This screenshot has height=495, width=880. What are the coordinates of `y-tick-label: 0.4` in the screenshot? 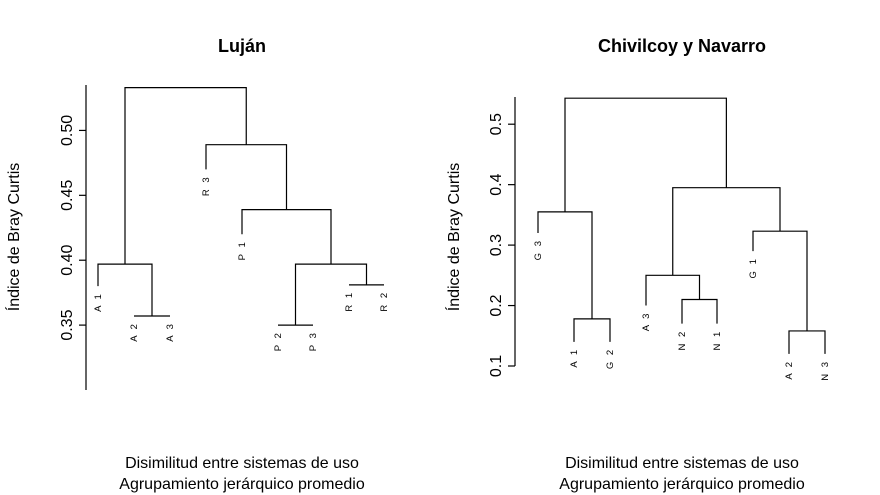 It's located at (496, 184).